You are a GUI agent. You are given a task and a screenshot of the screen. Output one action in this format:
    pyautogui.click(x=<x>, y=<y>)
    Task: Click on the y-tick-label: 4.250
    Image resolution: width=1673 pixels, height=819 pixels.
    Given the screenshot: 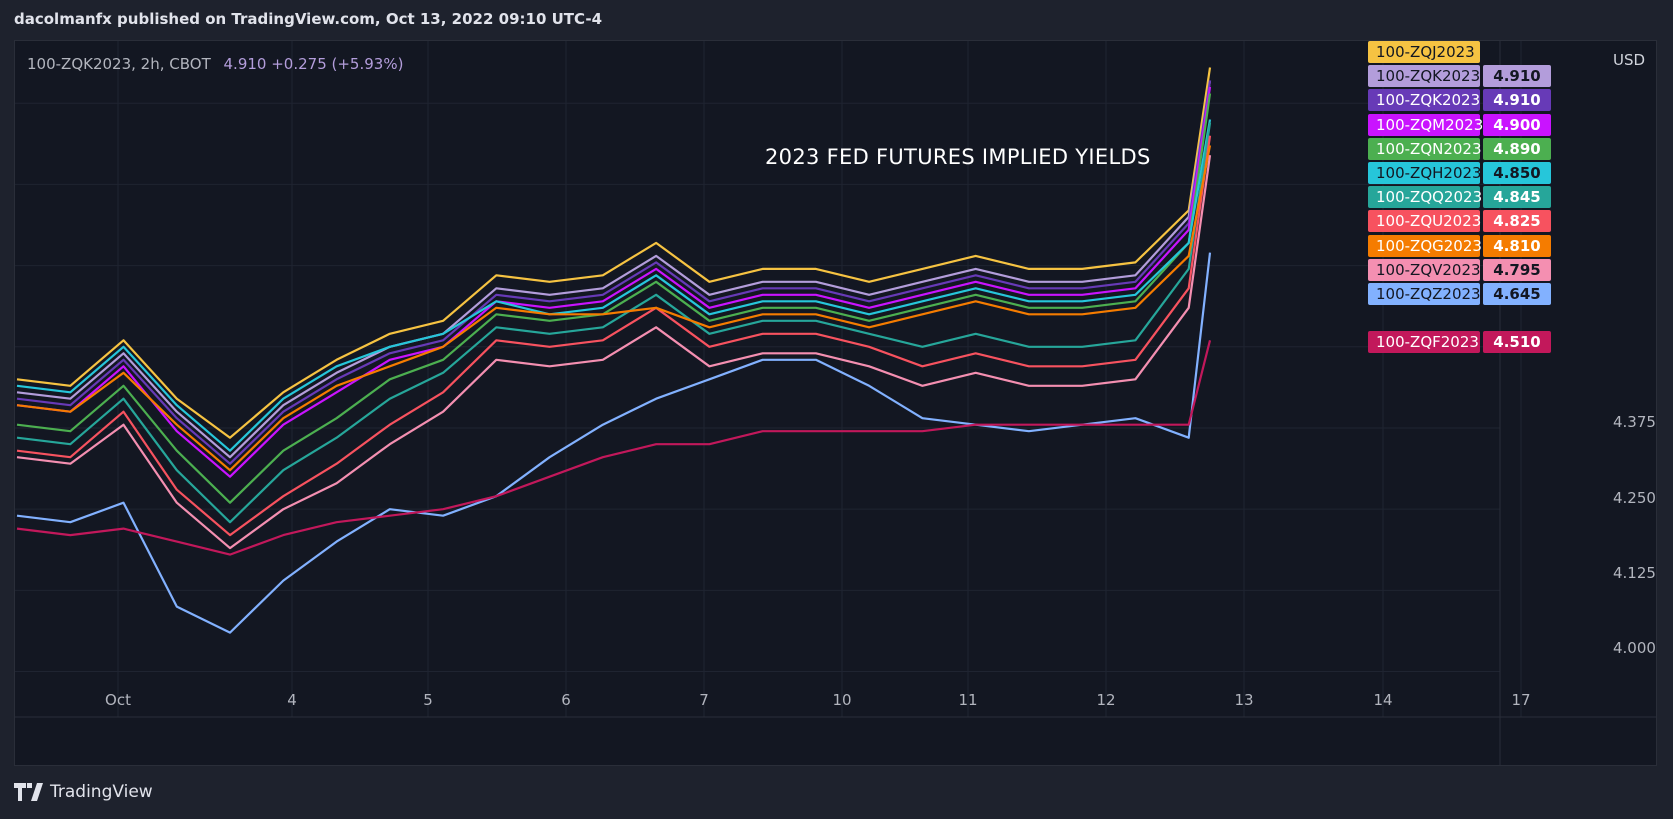 What is the action you would take?
    pyautogui.click(x=1634, y=498)
    